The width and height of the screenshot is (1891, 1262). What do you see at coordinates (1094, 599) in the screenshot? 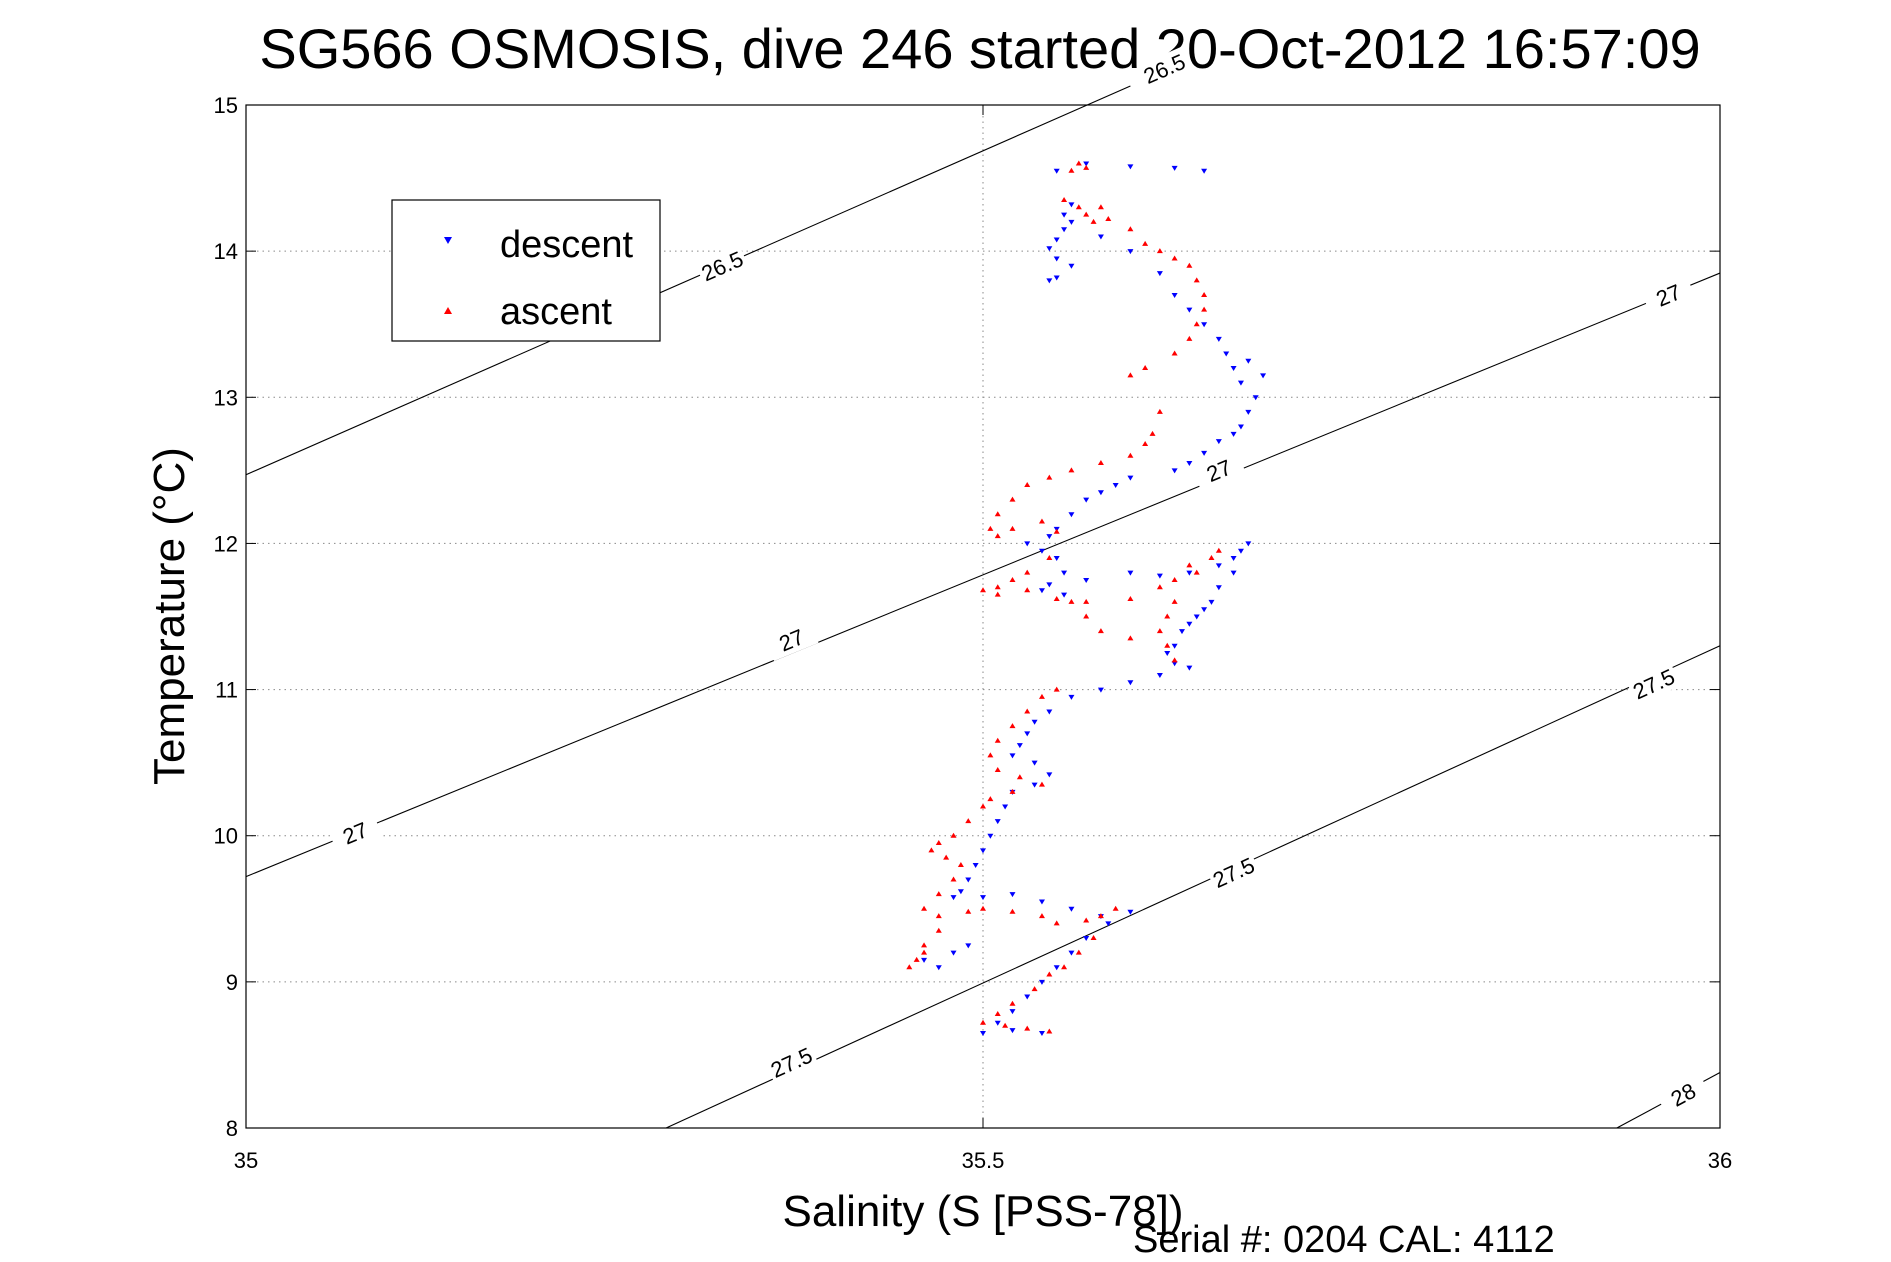
I see `series-descent` at bounding box center [1094, 599].